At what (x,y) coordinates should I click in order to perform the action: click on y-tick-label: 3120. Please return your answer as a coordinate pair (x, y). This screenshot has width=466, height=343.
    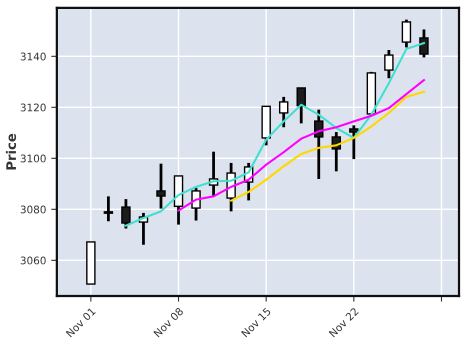
    Looking at the image, I should click on (33, 108).